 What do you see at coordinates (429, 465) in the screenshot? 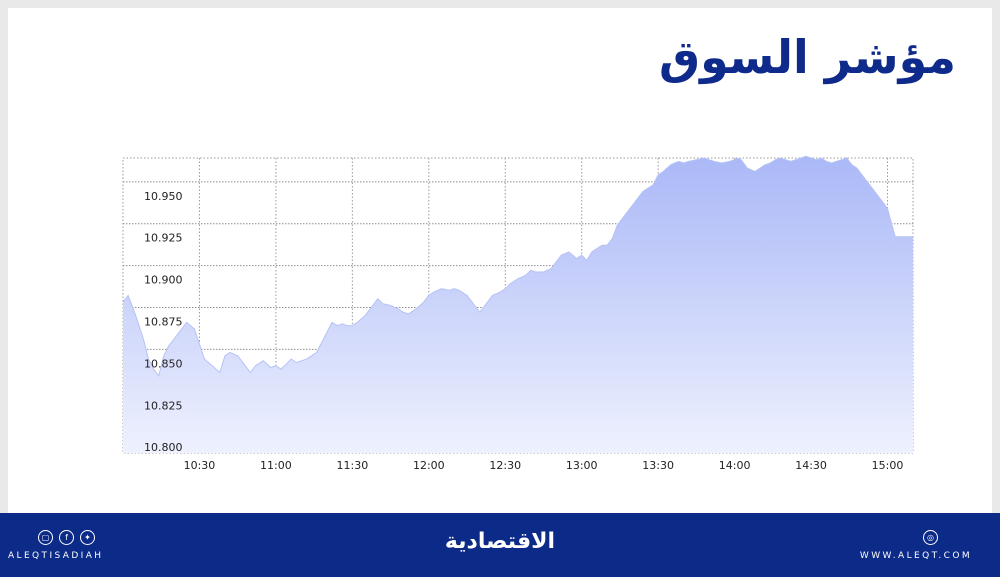
I see `x-tick-label: 12:00` at bounding box center [429, 465].